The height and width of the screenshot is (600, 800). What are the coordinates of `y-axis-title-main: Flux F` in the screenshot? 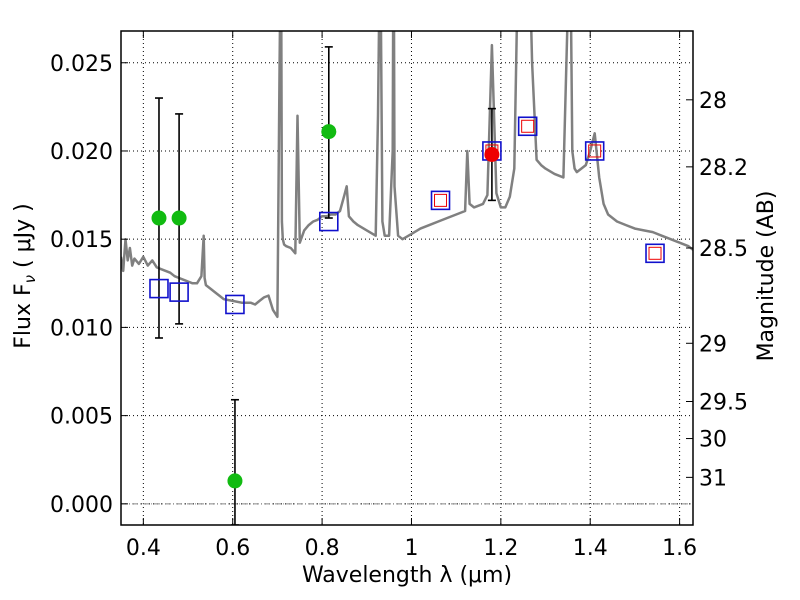 It's located at (23, 315).